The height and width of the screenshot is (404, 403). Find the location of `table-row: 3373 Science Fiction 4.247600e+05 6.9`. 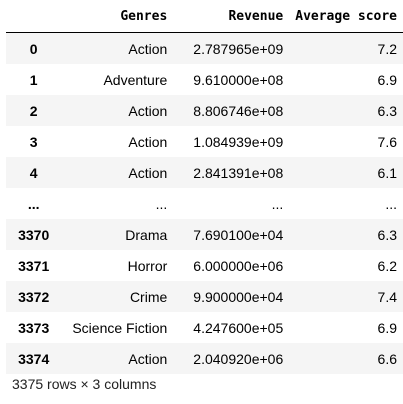

table-row: 3373 Science Fiction 4.247600e+05 6.9 is located at coordinates (204, 327).